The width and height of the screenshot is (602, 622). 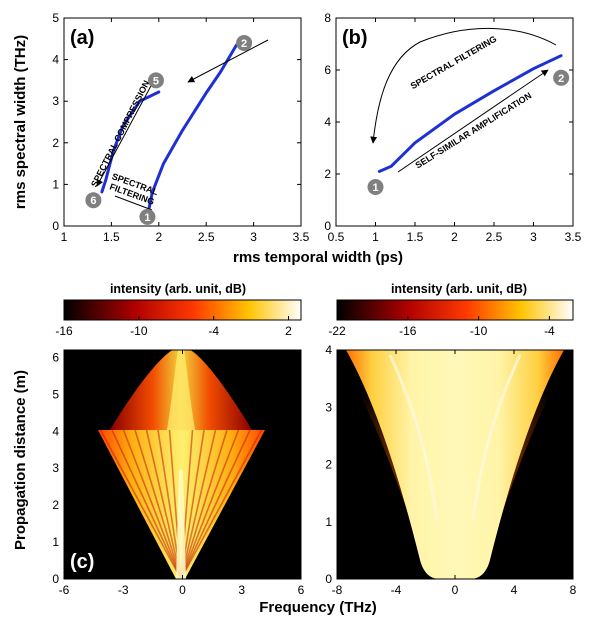 What do you see at coordinates (124, 135) in the screenshot?
I see `panel-a-arrow-compression` at bounding box center [124, 135].